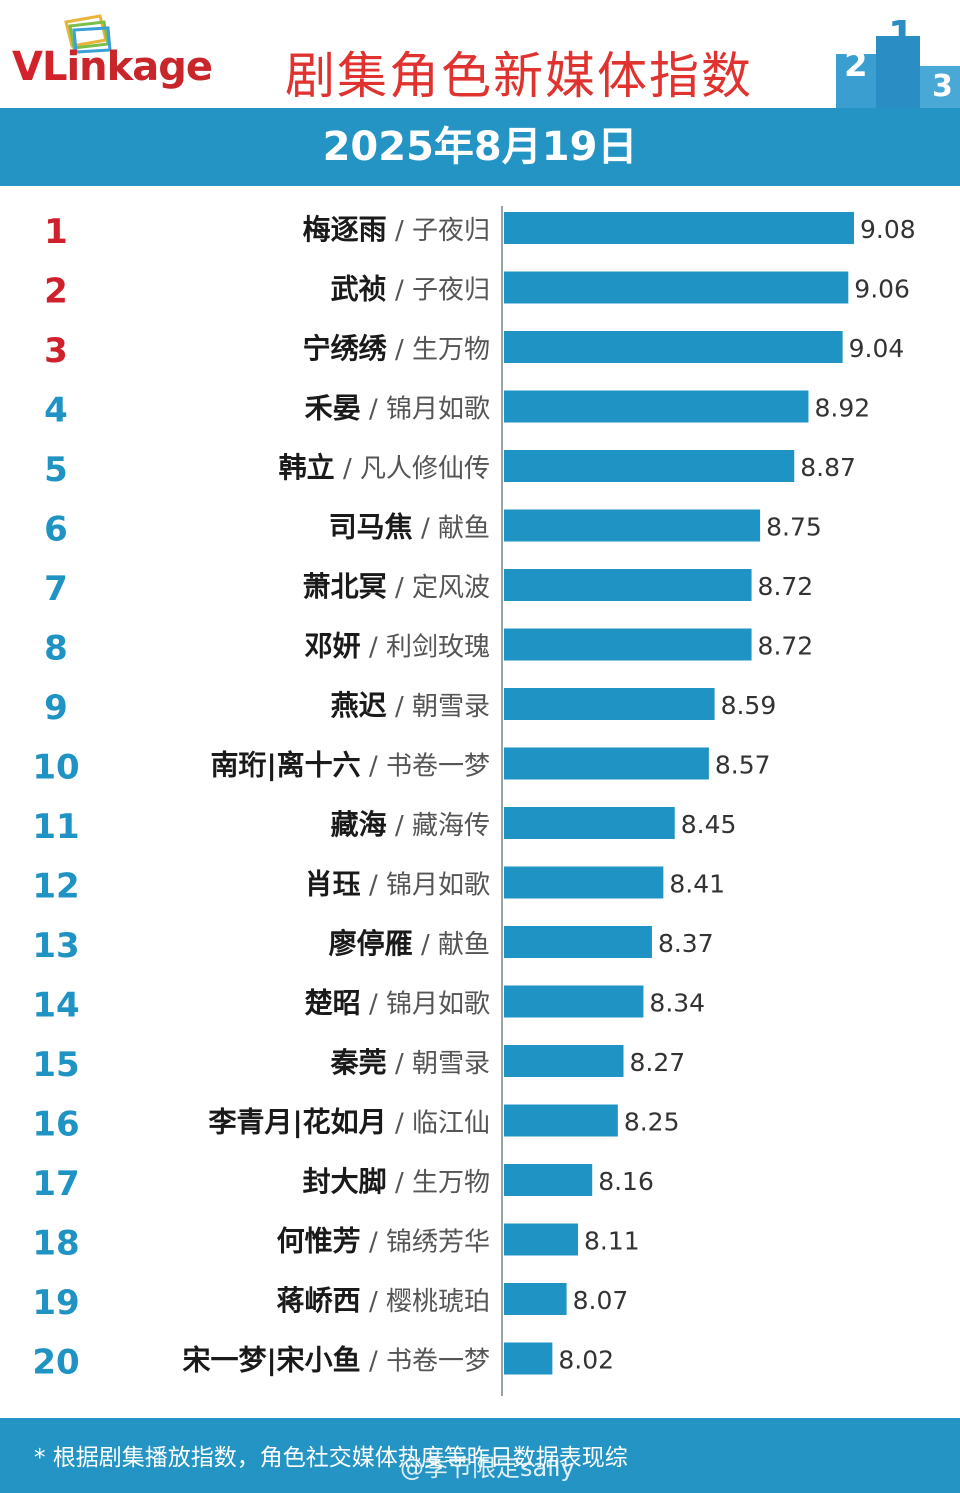 This screenshot has width=960, height=1493. Describe the element at coordinates (139, 67) in the screenshot. I see `logo-text-suffix: inkage` at that location.